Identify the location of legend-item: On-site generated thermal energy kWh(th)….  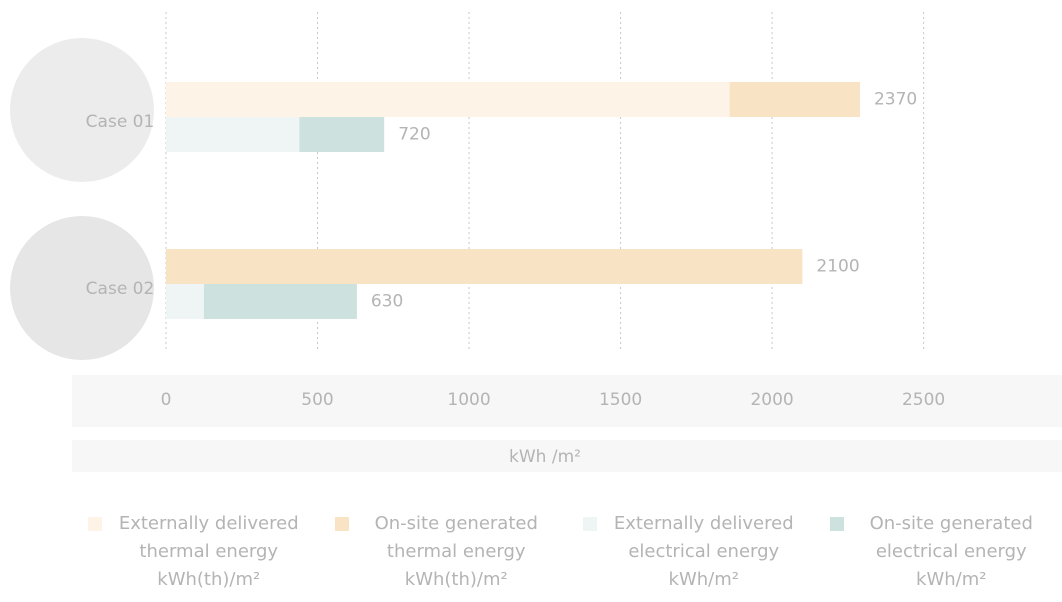
(444, 552).